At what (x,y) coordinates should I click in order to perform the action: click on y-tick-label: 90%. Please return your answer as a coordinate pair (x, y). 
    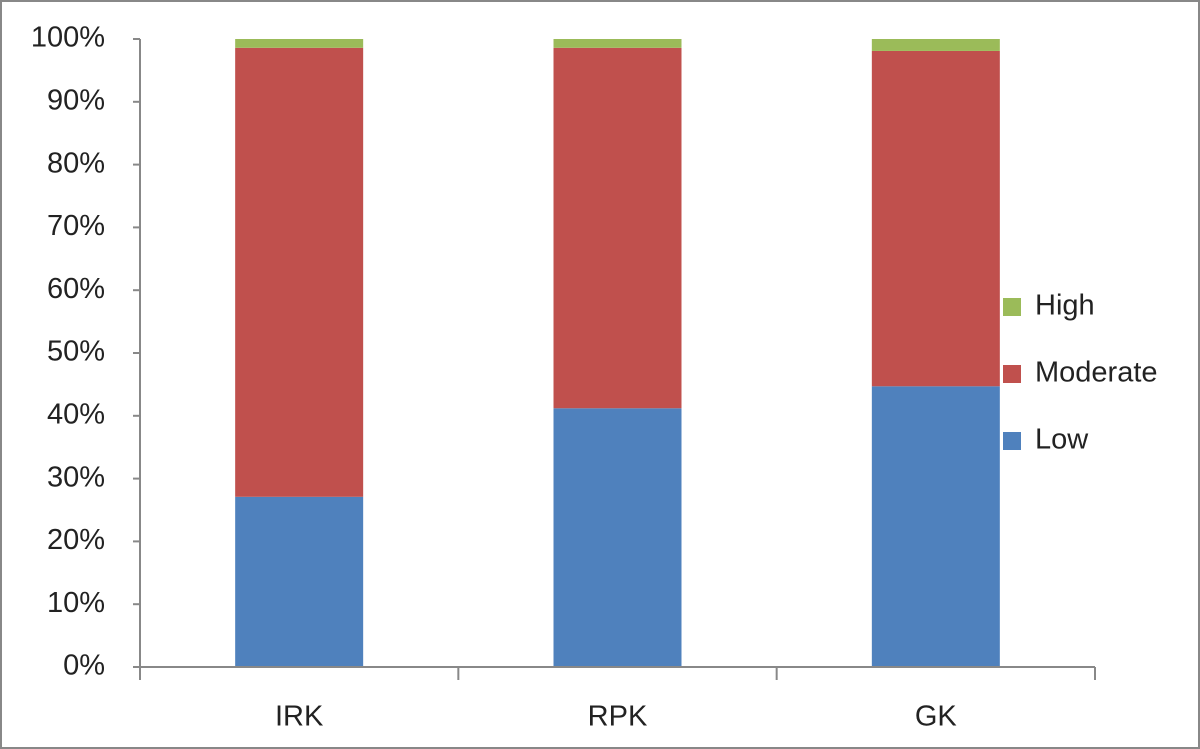
    Looking at the image, I should click on (76, 100).